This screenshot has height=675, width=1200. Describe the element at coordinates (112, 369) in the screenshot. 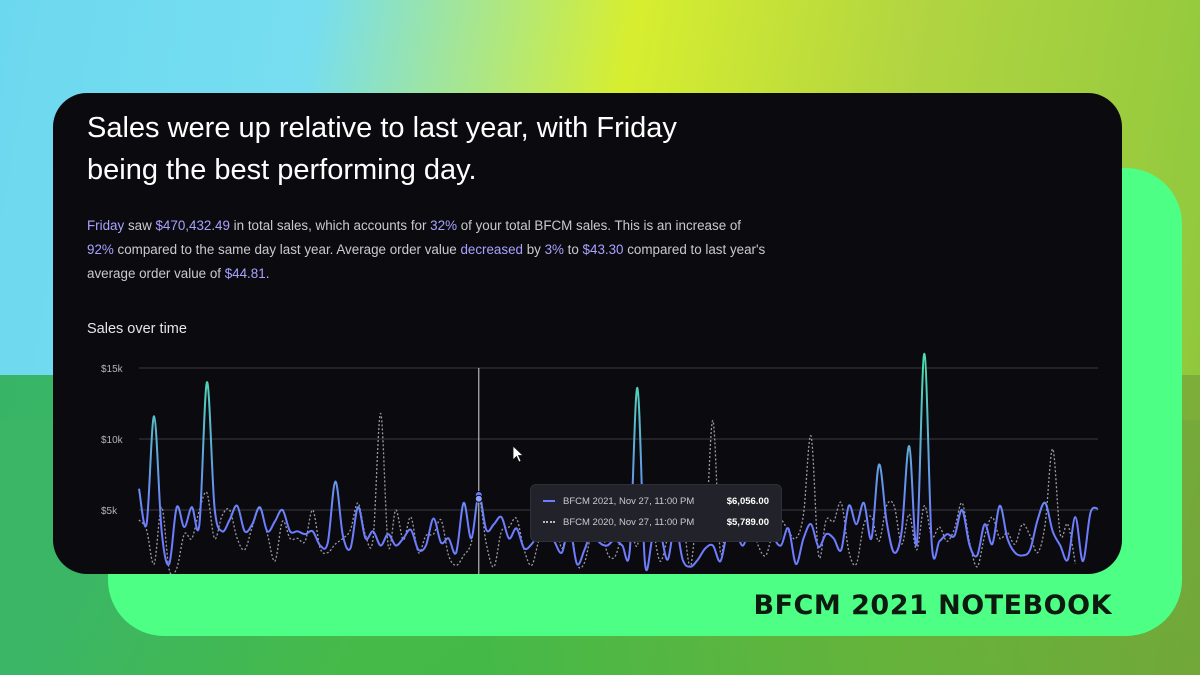

I see `y-tick-label: $15k` at that location.